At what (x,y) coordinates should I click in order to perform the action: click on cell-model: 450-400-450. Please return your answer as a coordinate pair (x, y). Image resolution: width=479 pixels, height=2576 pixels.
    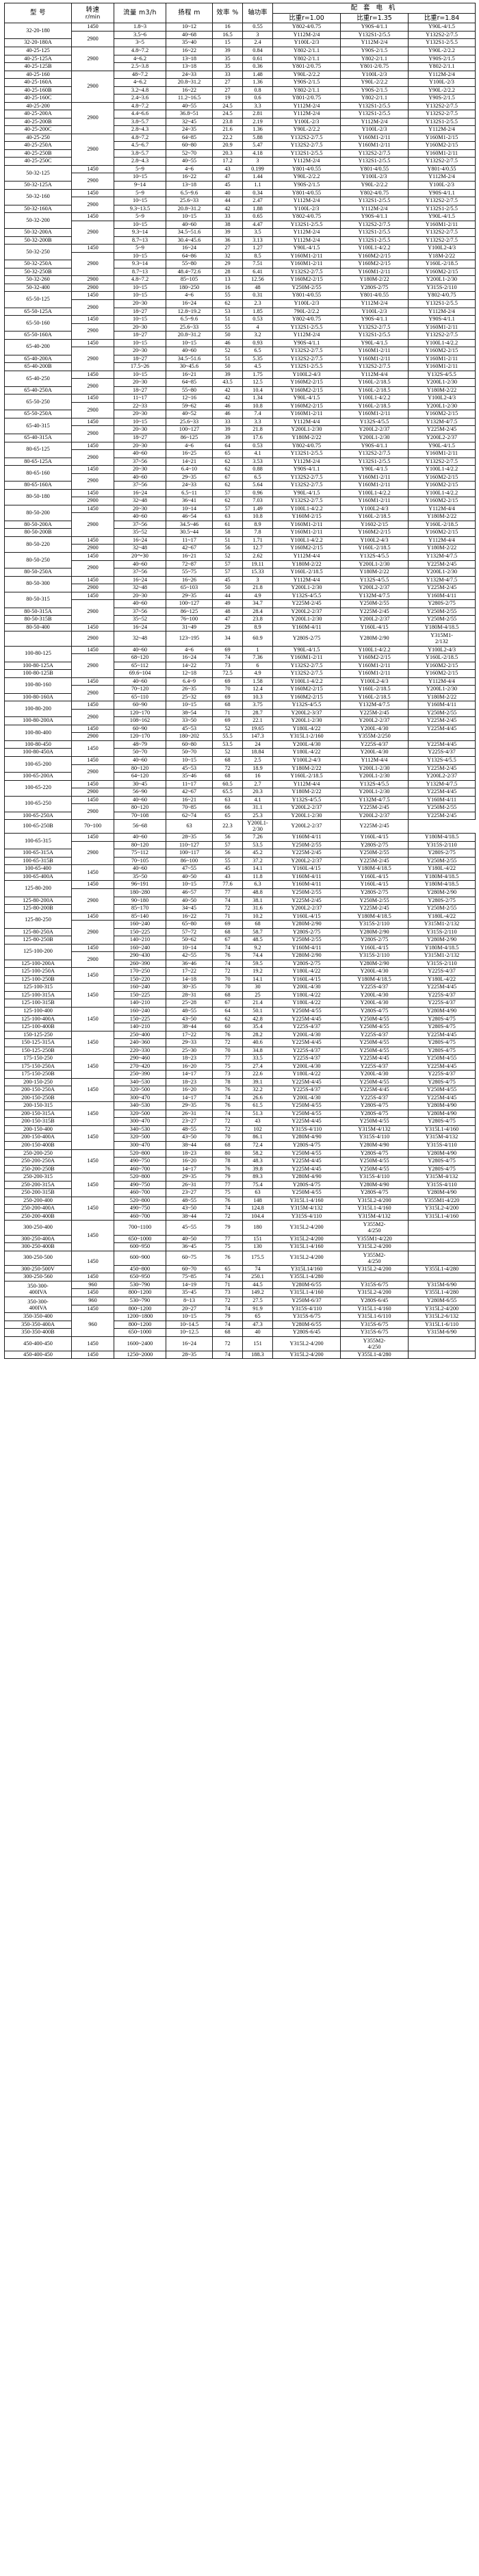
    Looking at the image, I should click on (38, 1355).